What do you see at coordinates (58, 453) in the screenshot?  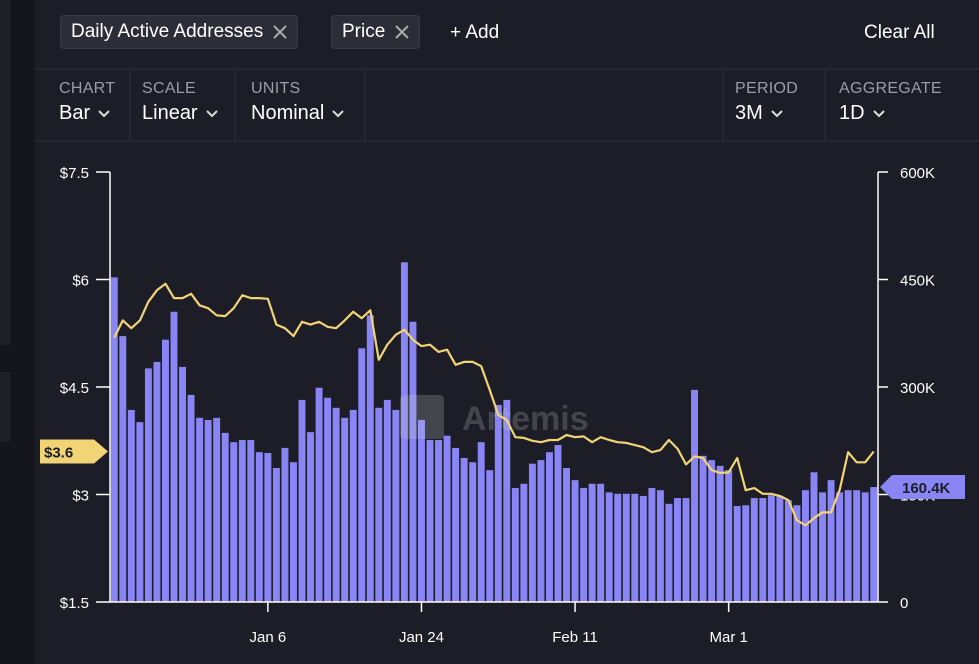 I see `value-badge-label: $3.6` at bounding box center [58, 453].